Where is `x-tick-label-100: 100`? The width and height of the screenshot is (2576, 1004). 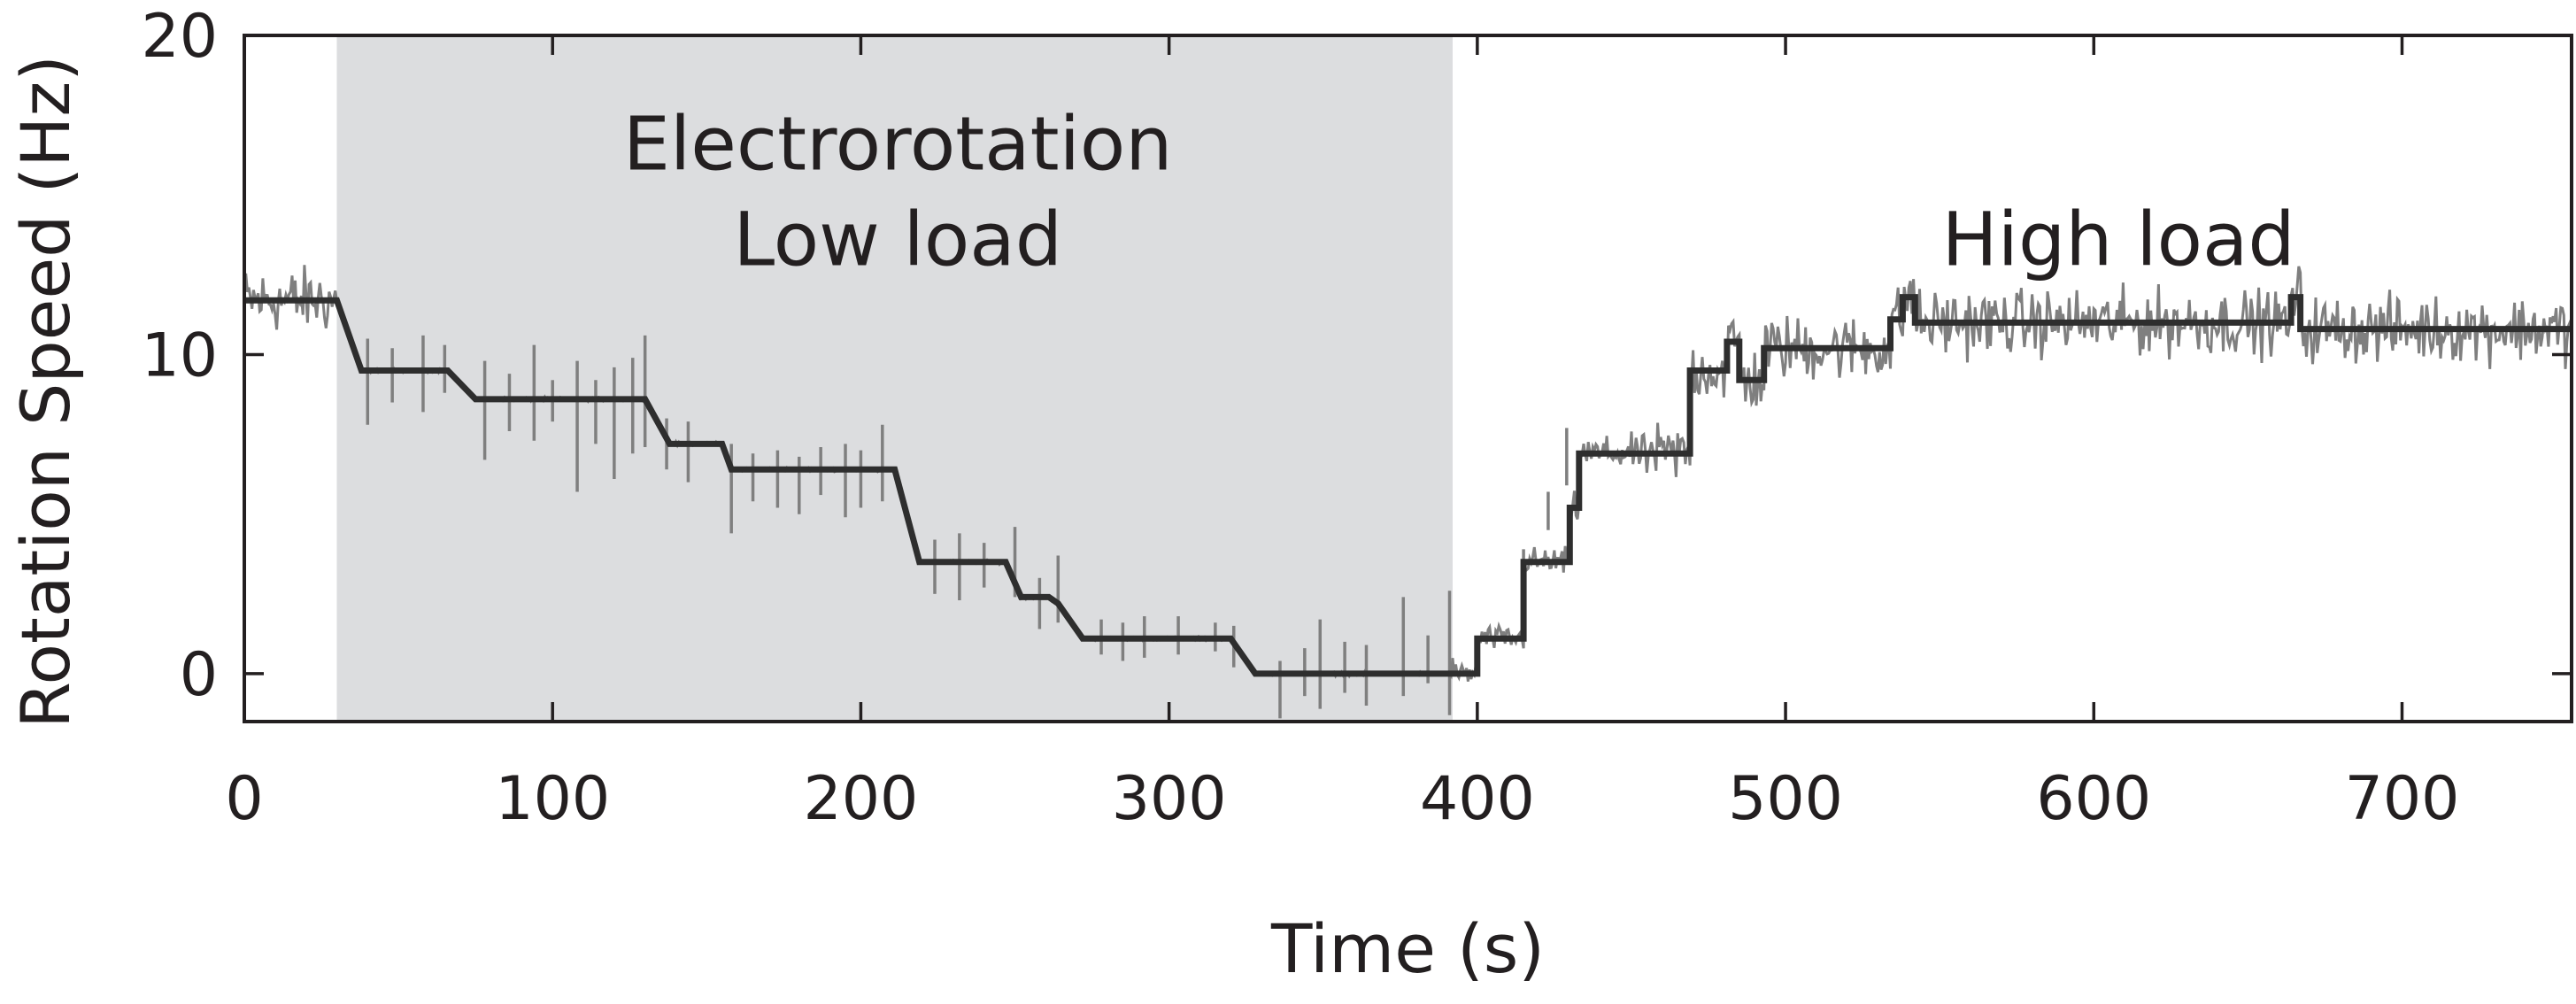 x-tick-label-100: 100 is located at coordinates (552, 799).